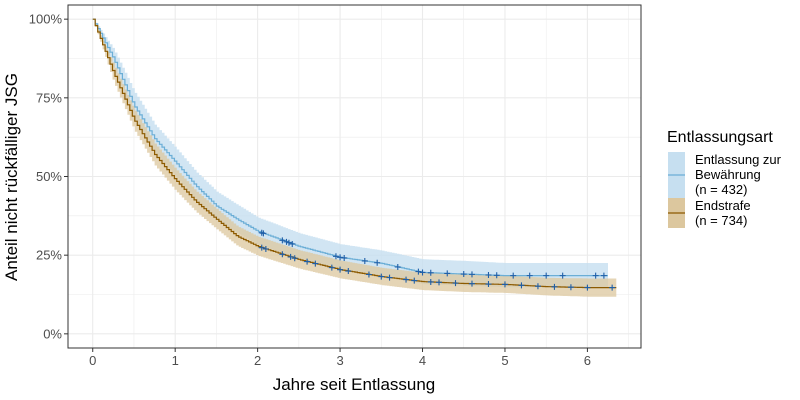  I want to click on x-axis-ticks: 0 1 2 3 4 5 6, so click(340, 358).